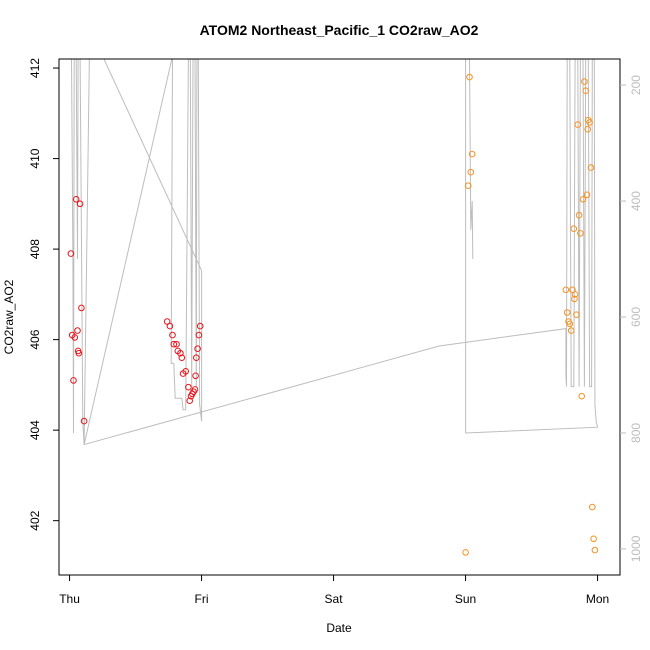 The height and width of the screenshot is (650, 650). Describe the element at coordinates (636, 548) in the screenshot. I see `y2-tick-label-4: 1000` at that location.